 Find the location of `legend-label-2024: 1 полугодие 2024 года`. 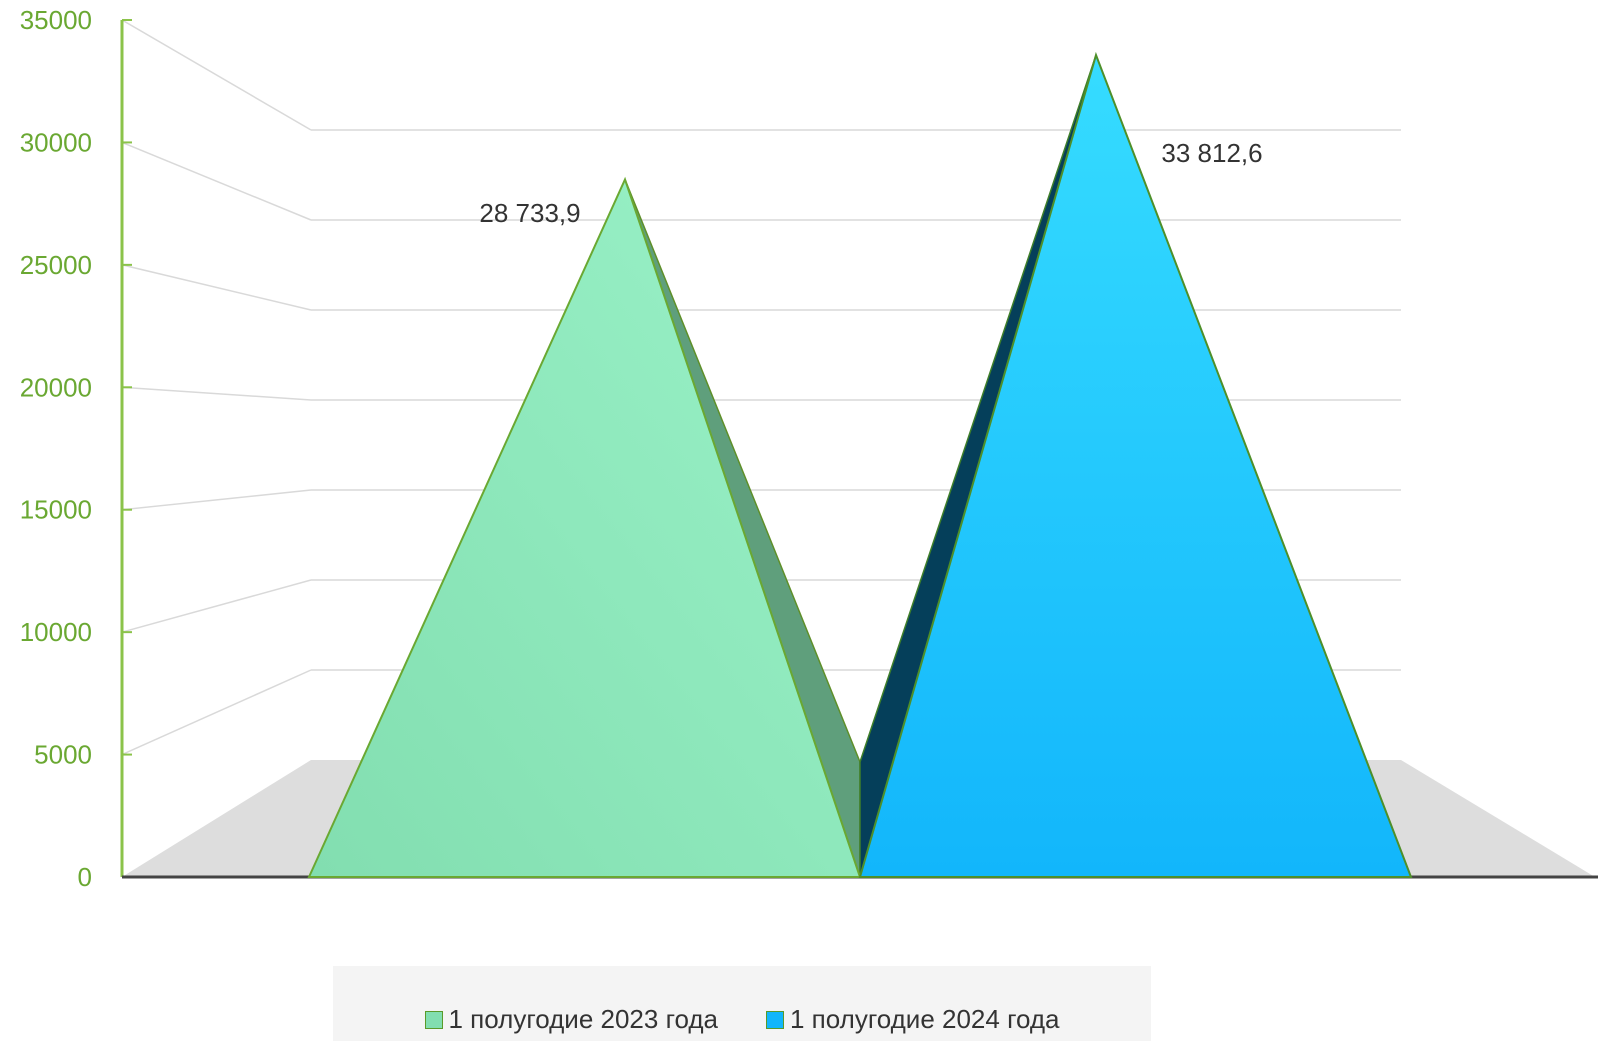

legend-label-2024: 1 полугодие 2024 года is located at coordinates (925, 1019).